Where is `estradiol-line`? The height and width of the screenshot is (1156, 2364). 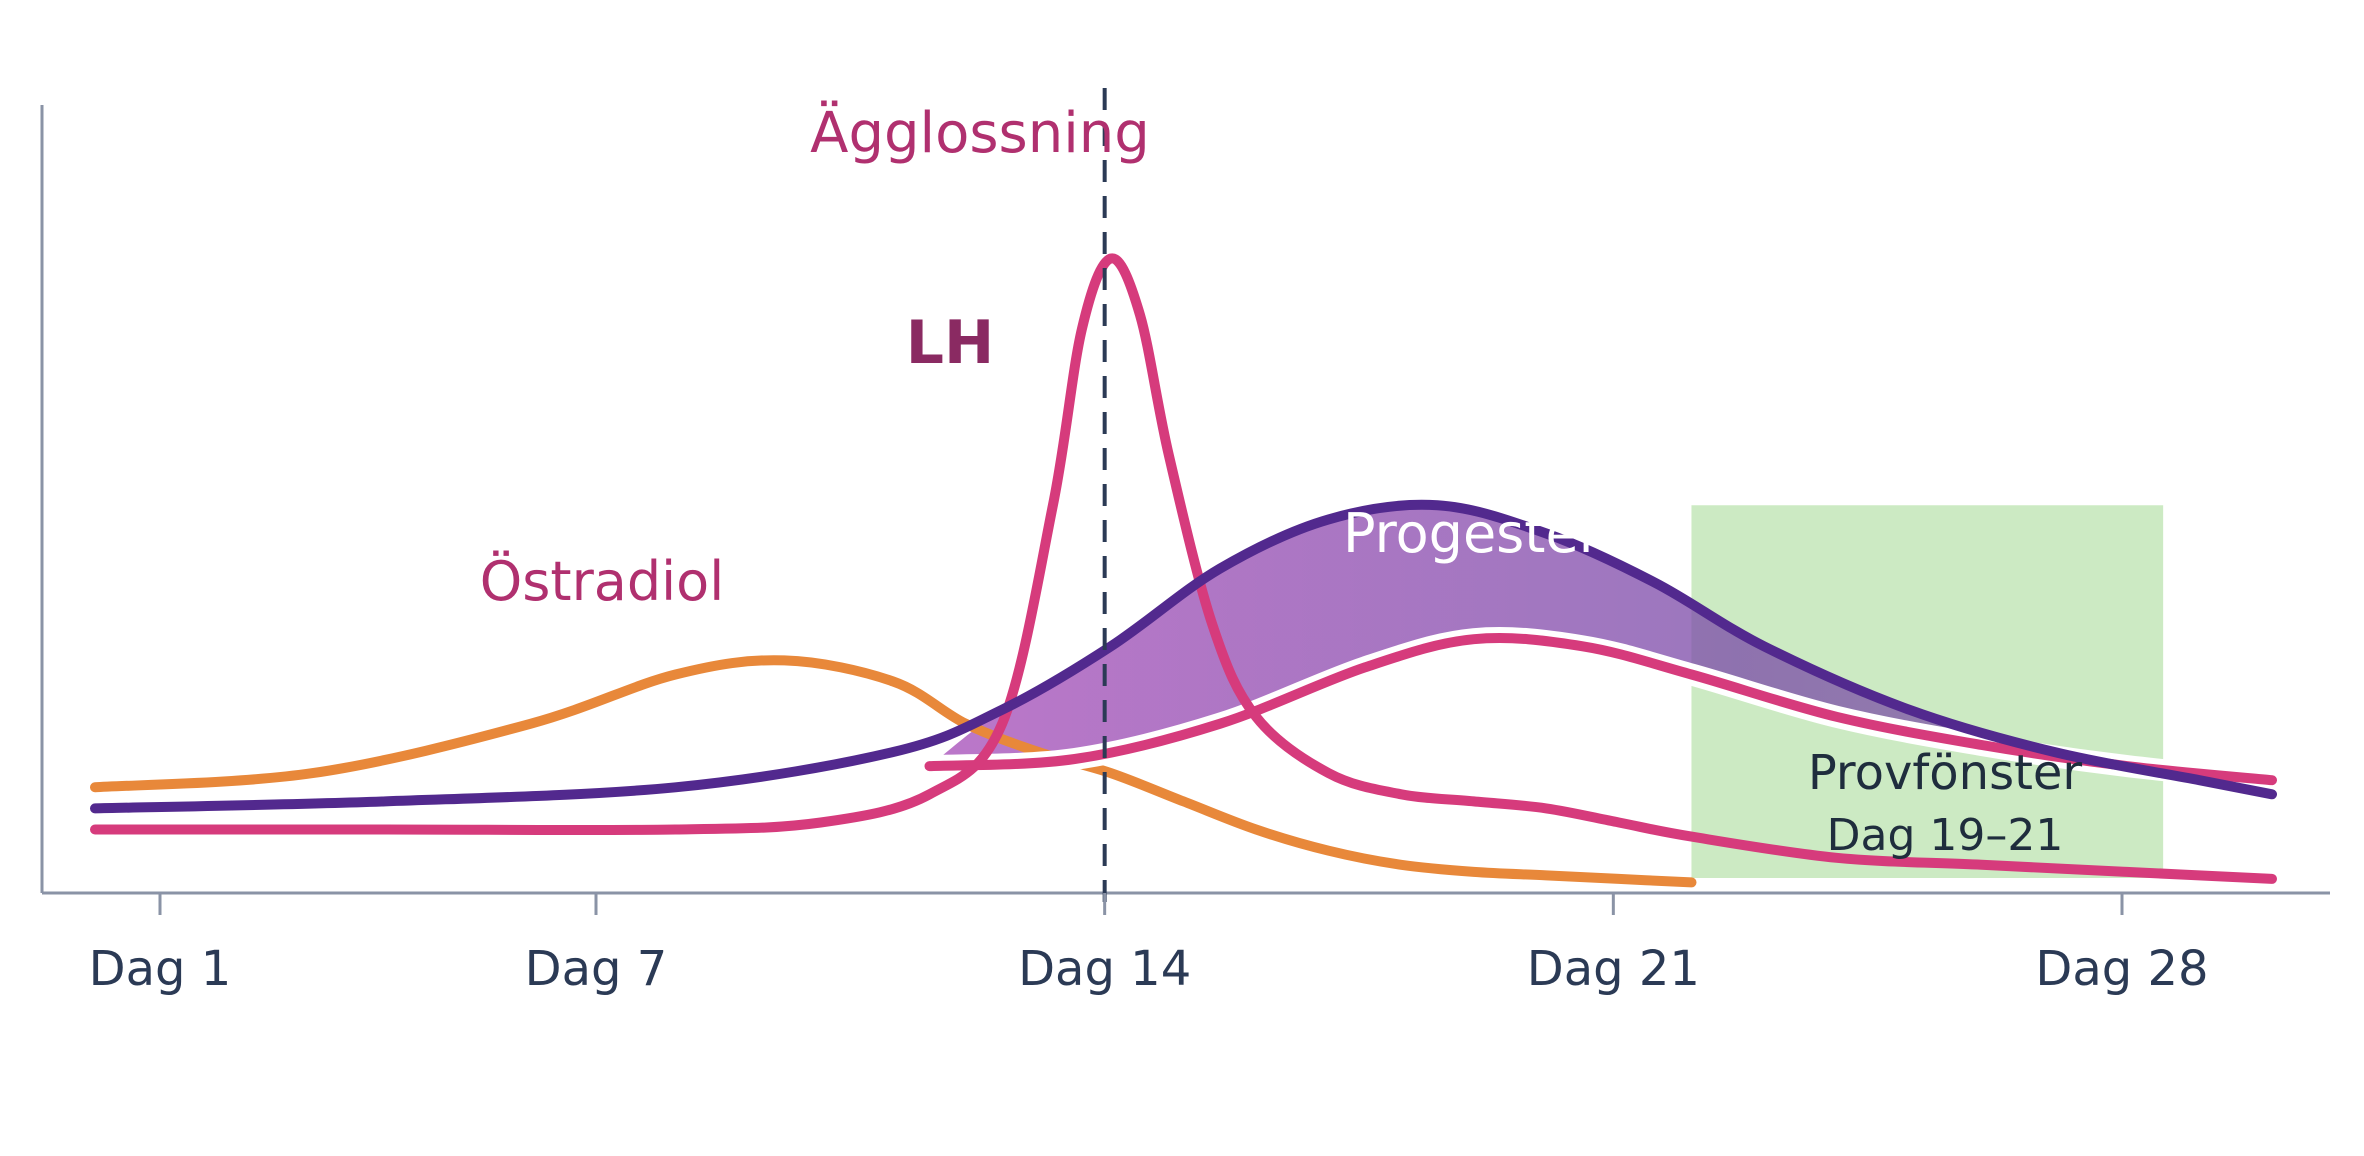
estradiol-line is located at coordinates (893, 771).